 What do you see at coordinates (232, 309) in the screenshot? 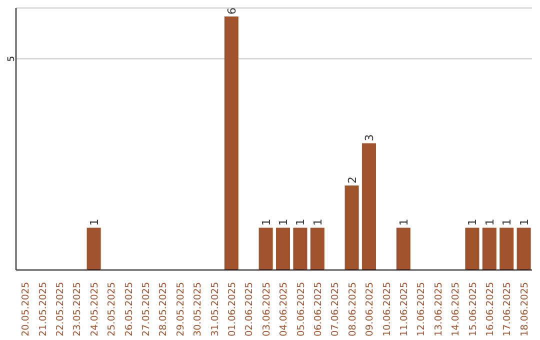
I see `x-tick-label: 01.06.2025` at bounding box center [232, 309].